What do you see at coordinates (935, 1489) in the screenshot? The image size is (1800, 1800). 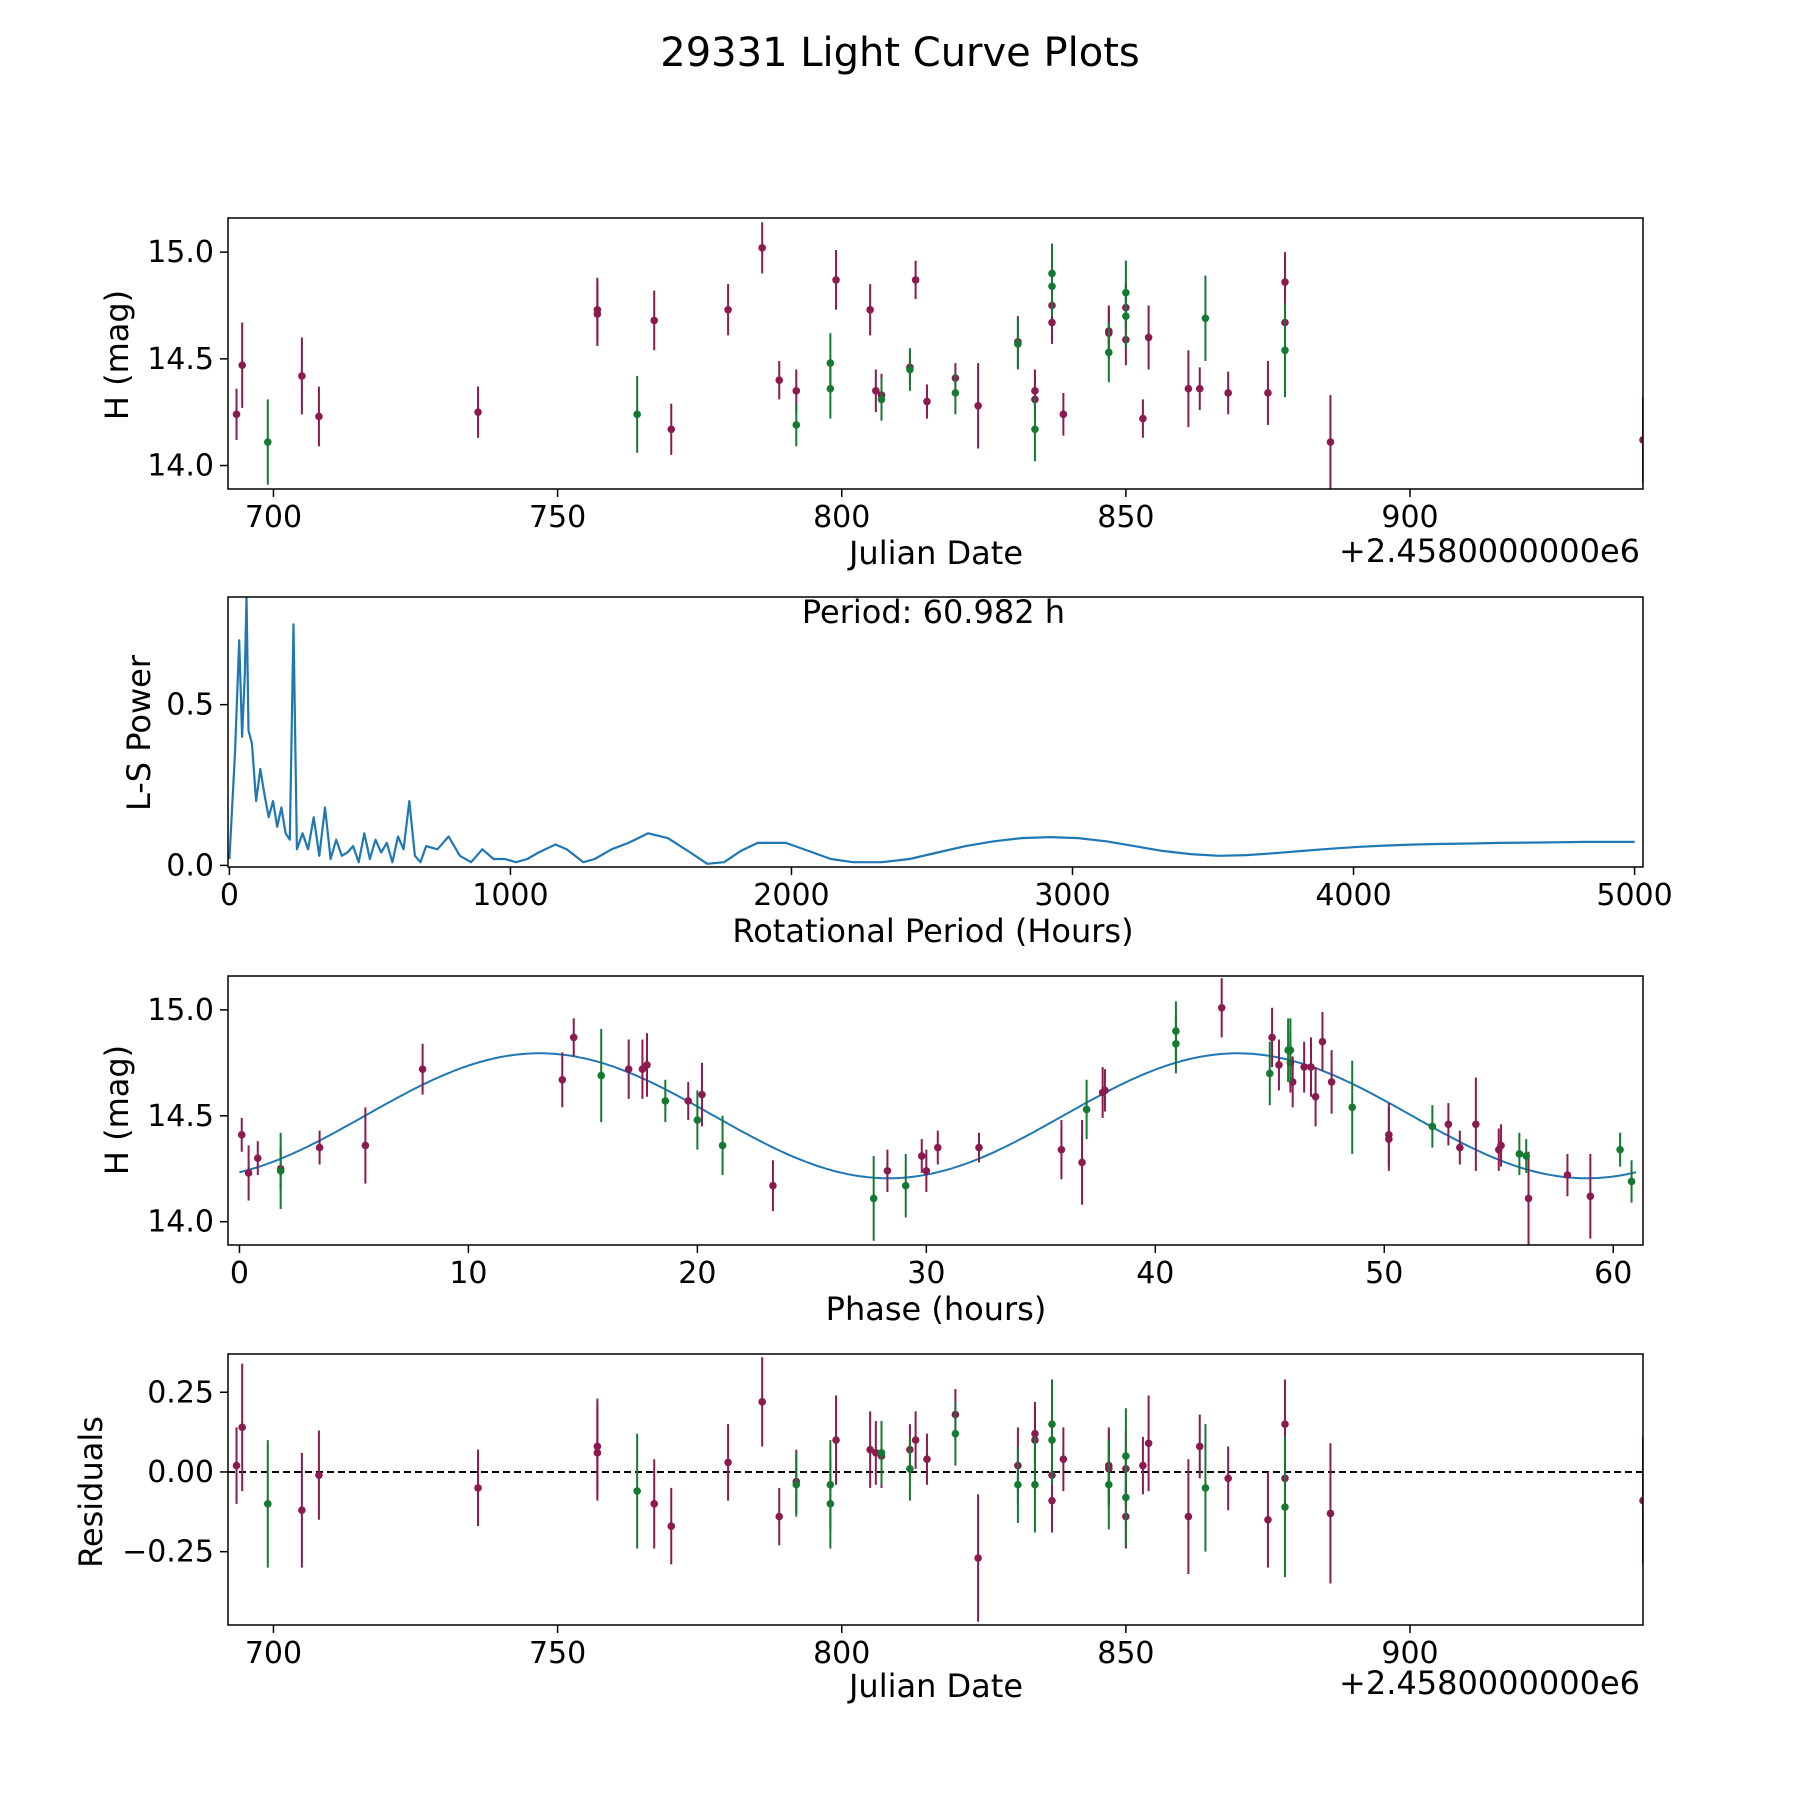 I see `resid-axes-frame` at bounding box center [935, 1489].